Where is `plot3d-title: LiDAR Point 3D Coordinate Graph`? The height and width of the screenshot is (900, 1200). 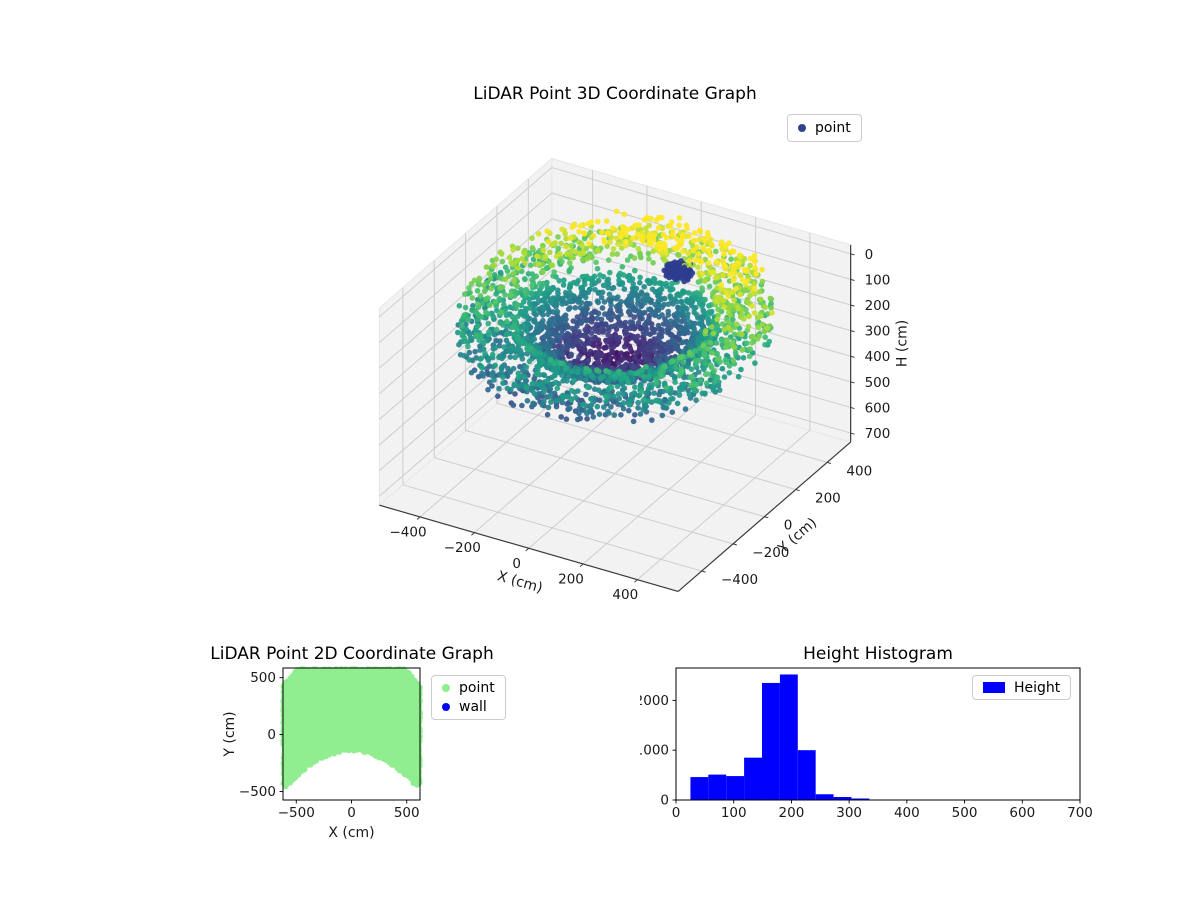
plot3d-title: LiDAR Point 3D Coordinate Graph is located at coordinates (615, 94).